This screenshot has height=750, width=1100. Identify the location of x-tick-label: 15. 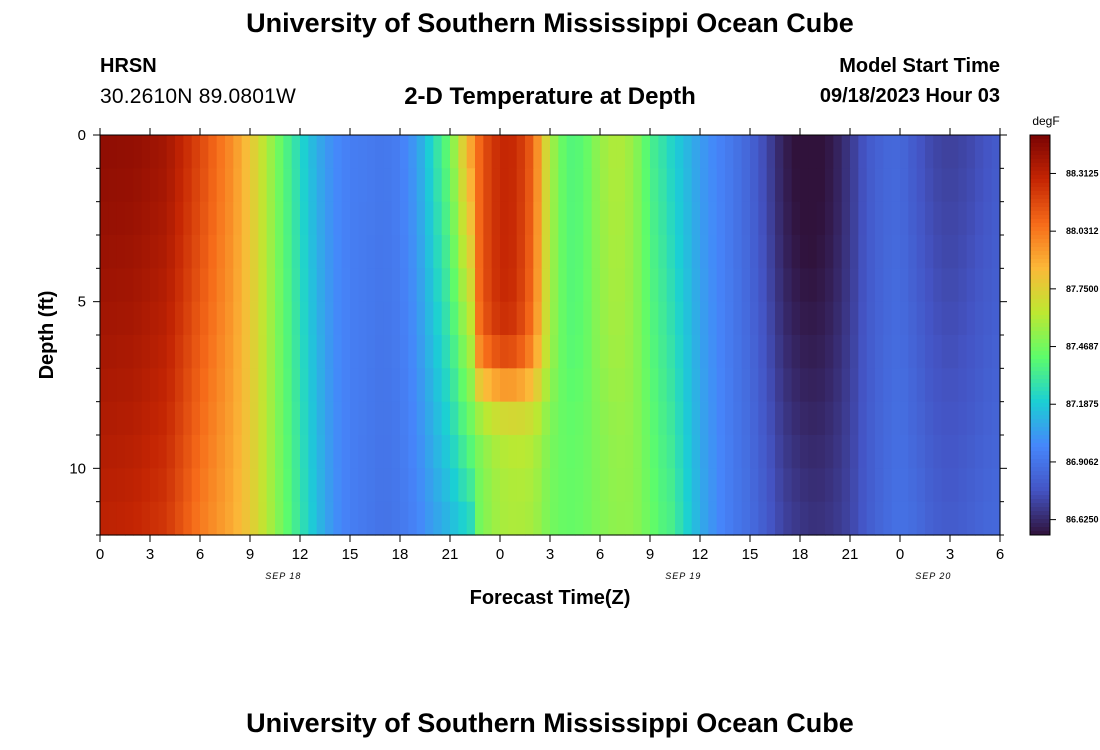
(750, 554).